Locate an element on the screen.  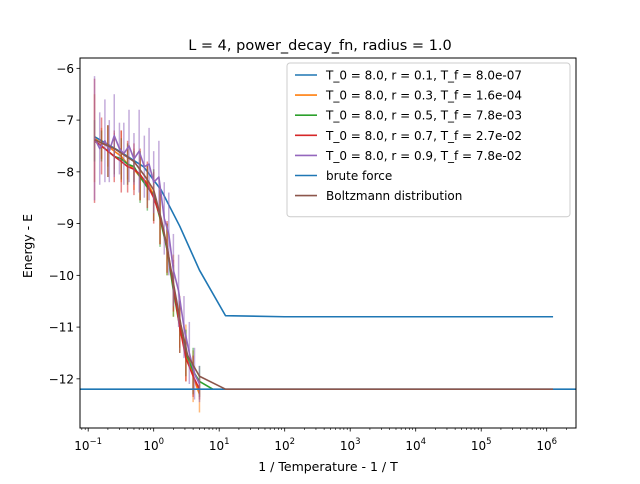
y-tick-label: −10 is located at coordinates (61, 276).